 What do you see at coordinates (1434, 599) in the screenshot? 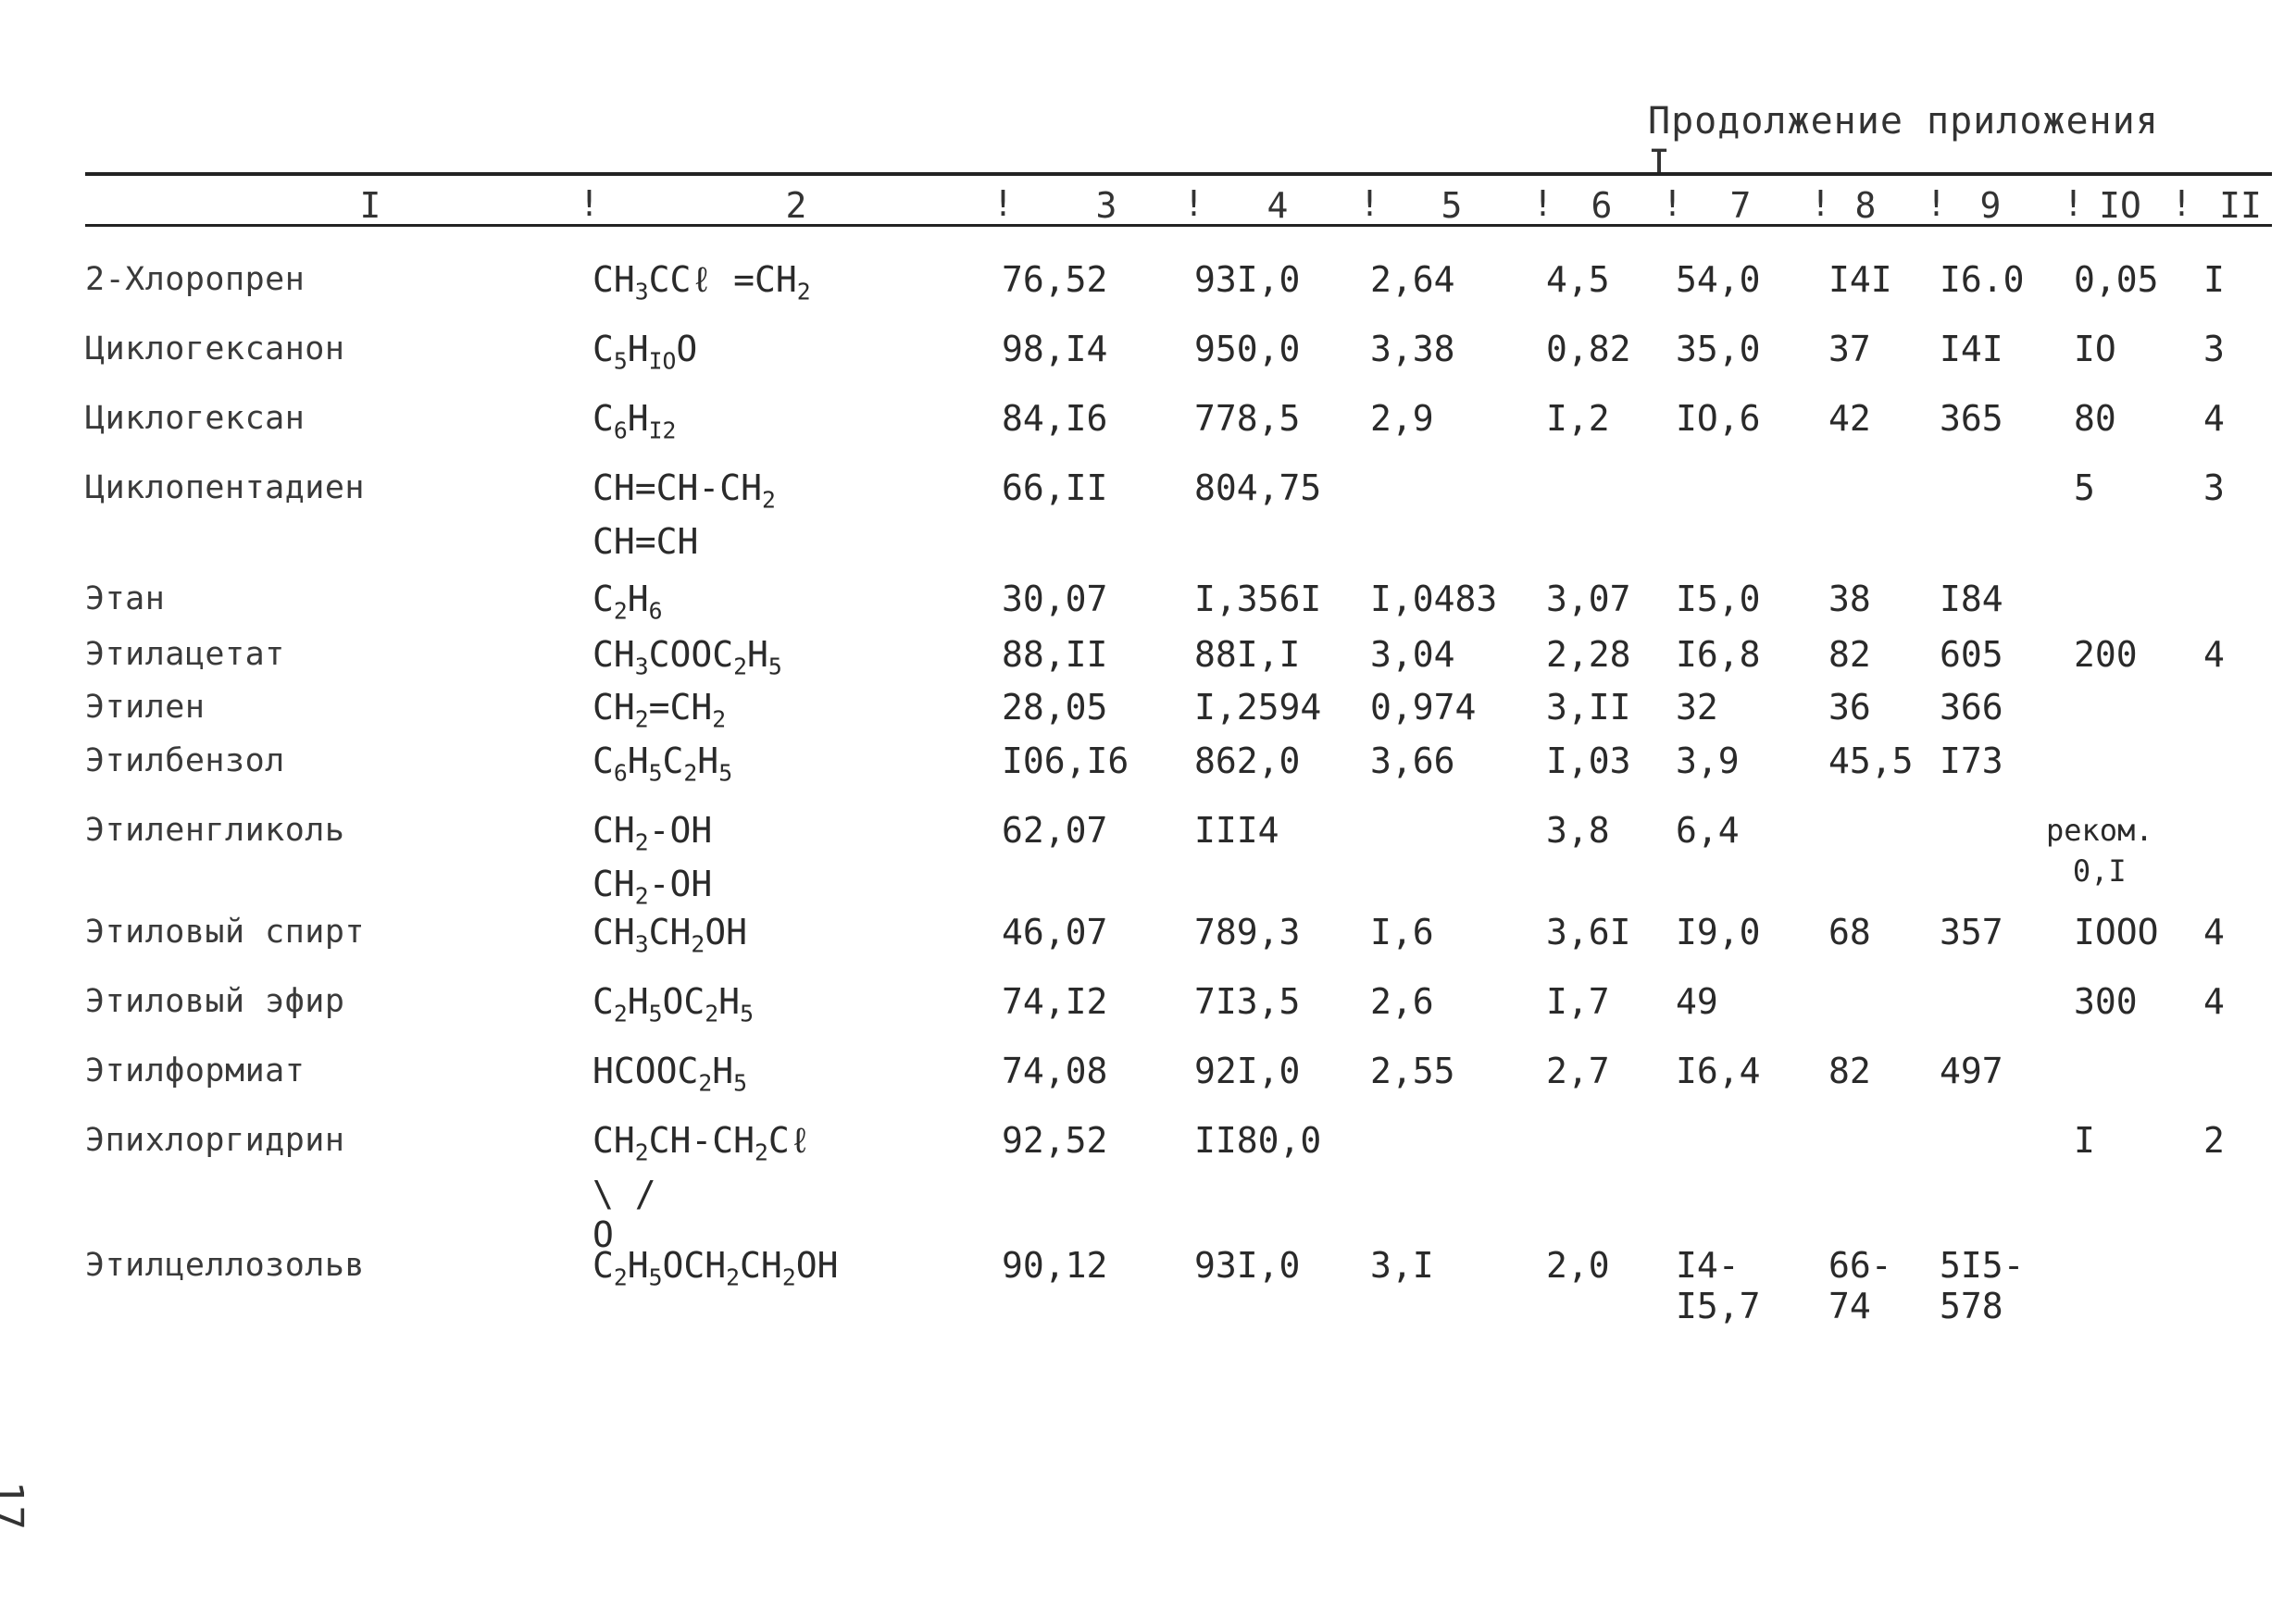
I see `cell-col-5: I,0483` at bounding box center [1434, 599].